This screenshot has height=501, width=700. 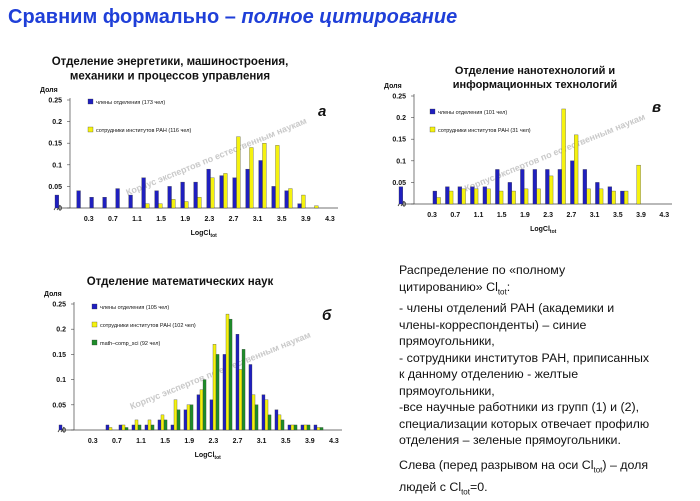 I want to click on y-tick-label: 0.2, so click(x=57, y=122).